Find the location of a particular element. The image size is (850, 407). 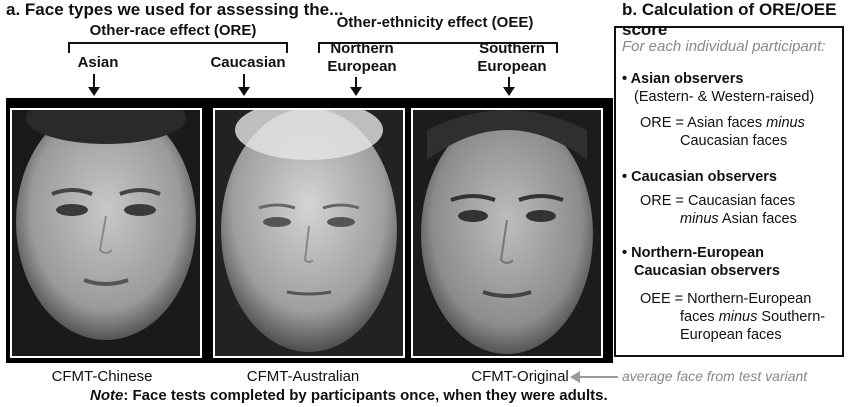

arrow-northern is located at coordinates (356, 86).